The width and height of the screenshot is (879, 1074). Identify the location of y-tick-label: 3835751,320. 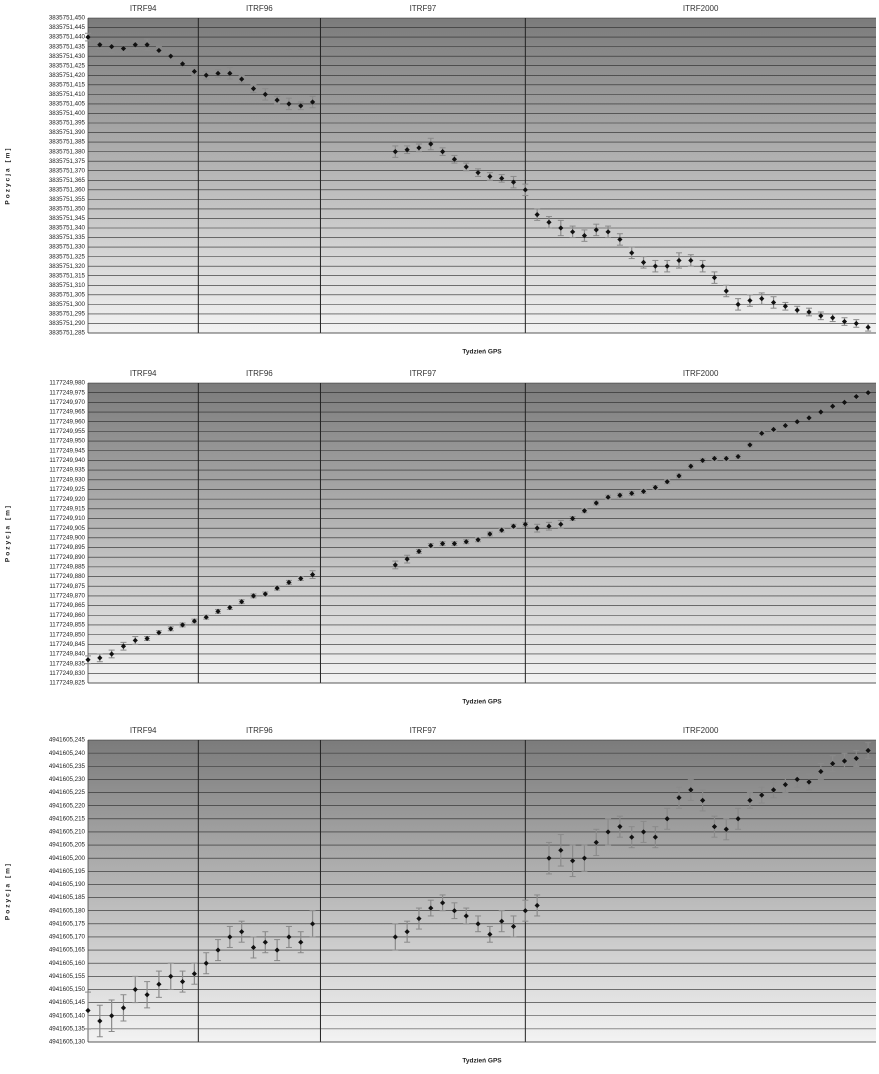
(67, 266).